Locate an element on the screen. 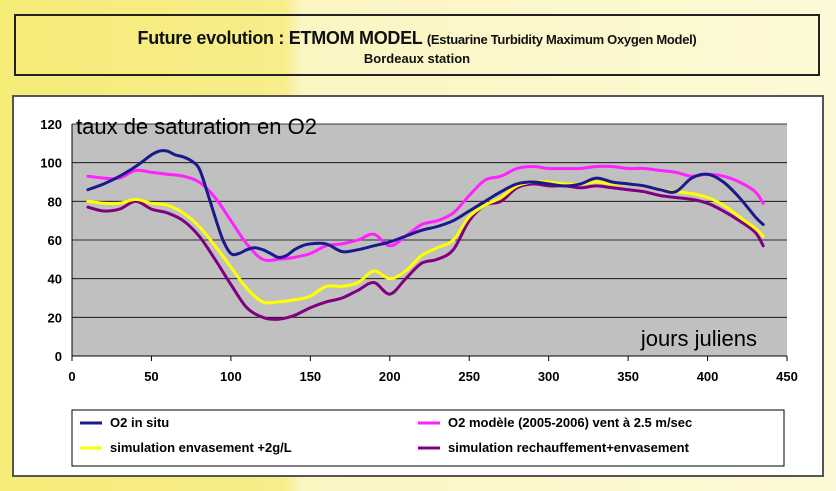 The image size is (836, 491). legend-box is located at coordinates (428, 438).